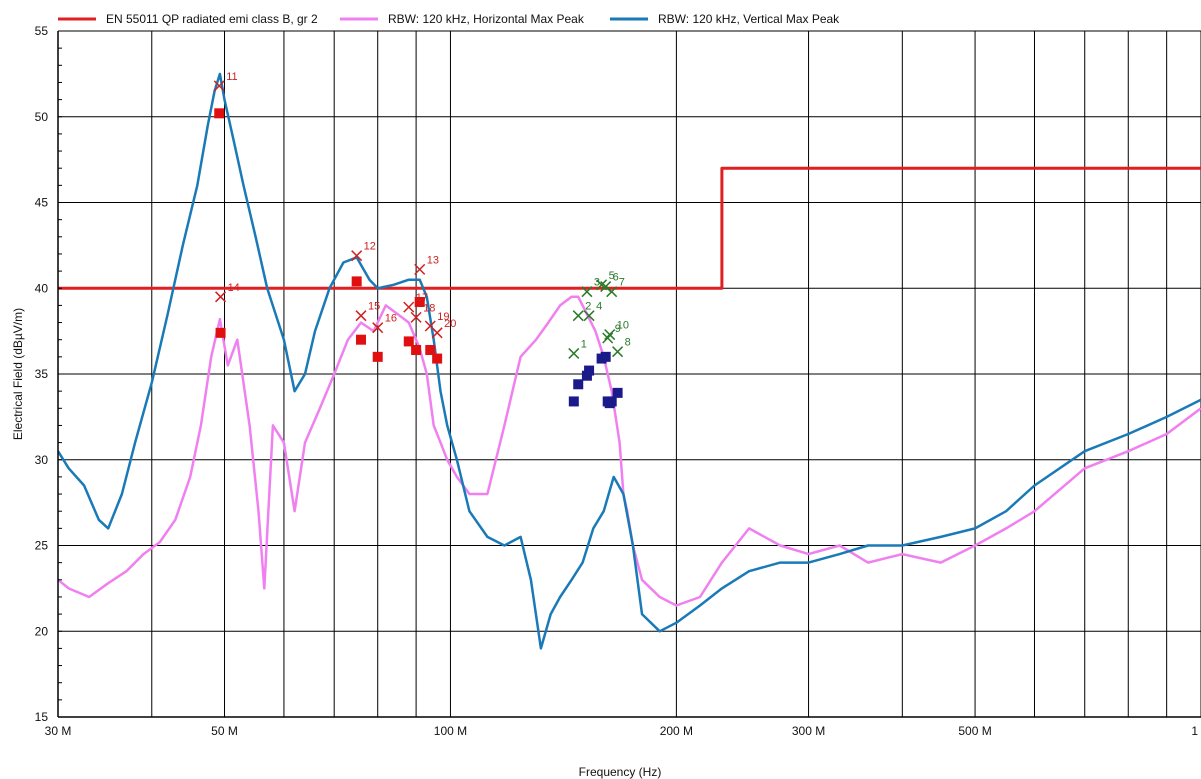 This screenshot has width=1201, height=779. Describe the element at coordinates (599, 307) in the screenshot. I see `marker-label: 4` at that location.